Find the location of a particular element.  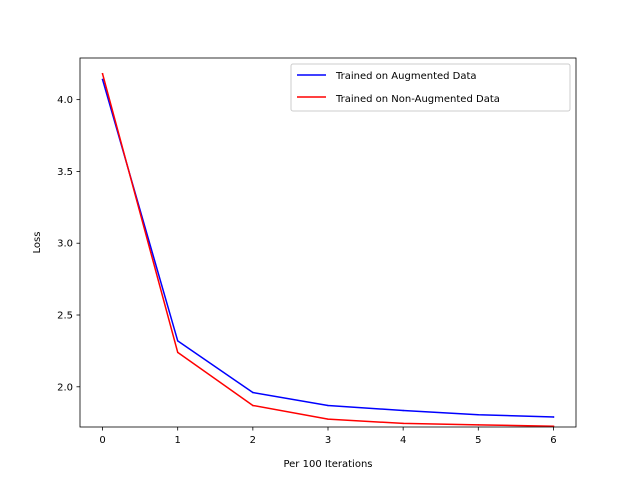

x-tick-label-2: 2 is located at coordinates (253, 440).